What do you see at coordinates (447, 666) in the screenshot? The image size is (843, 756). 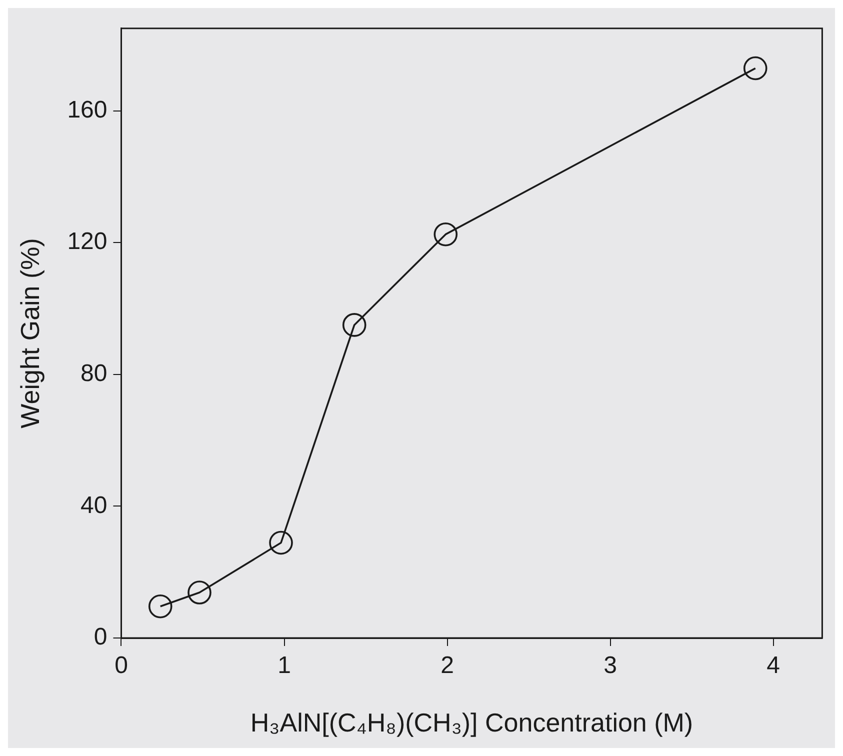 I see `x-tick-label: 2` at bounding box center [447, 666].